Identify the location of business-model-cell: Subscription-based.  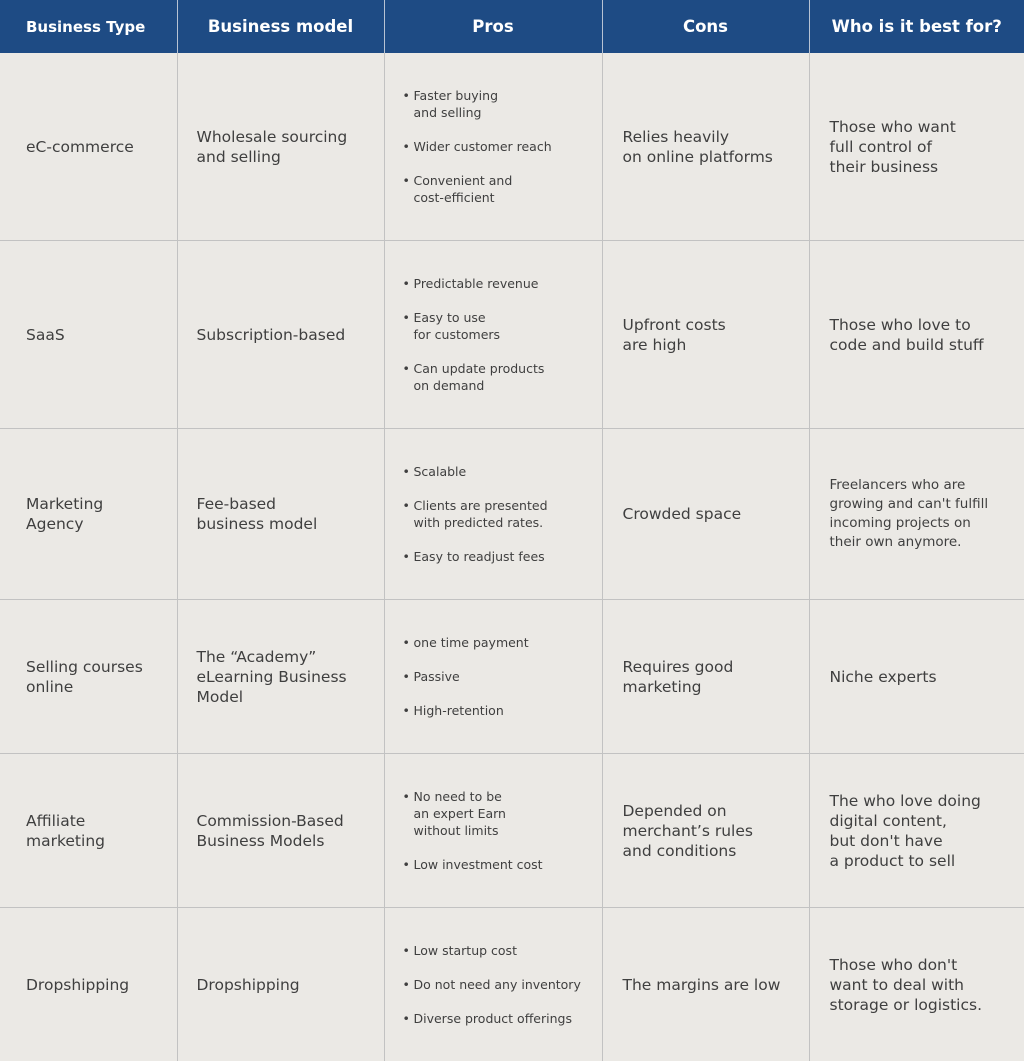
(280, 335).